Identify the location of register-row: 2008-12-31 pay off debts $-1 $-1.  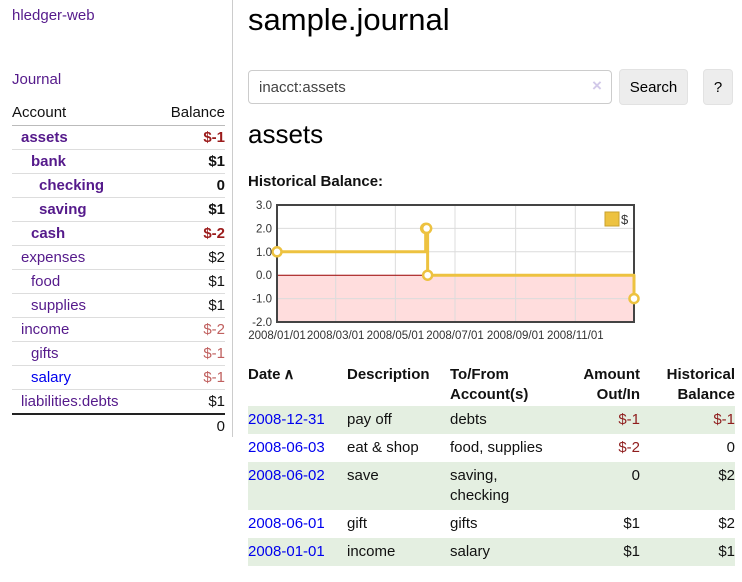
(491, 420).